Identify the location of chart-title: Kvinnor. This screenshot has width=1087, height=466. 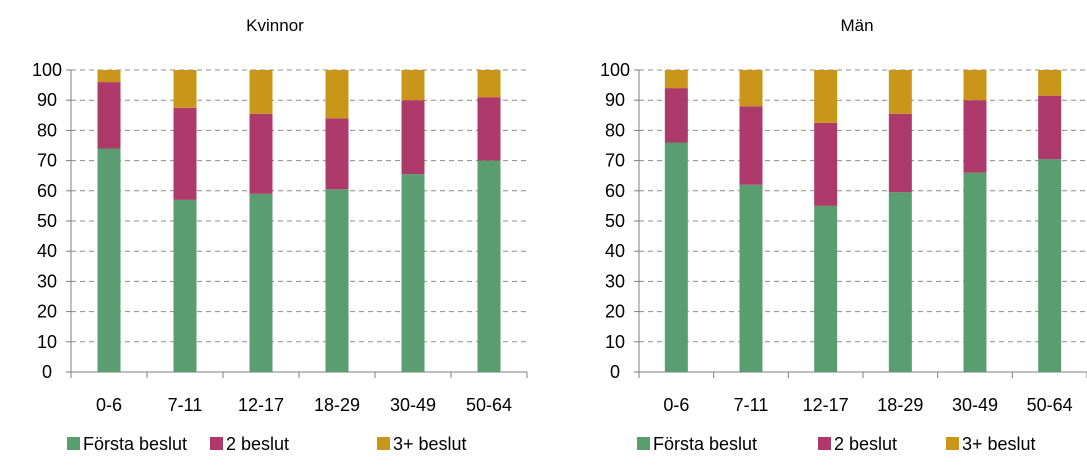
(275, 25).